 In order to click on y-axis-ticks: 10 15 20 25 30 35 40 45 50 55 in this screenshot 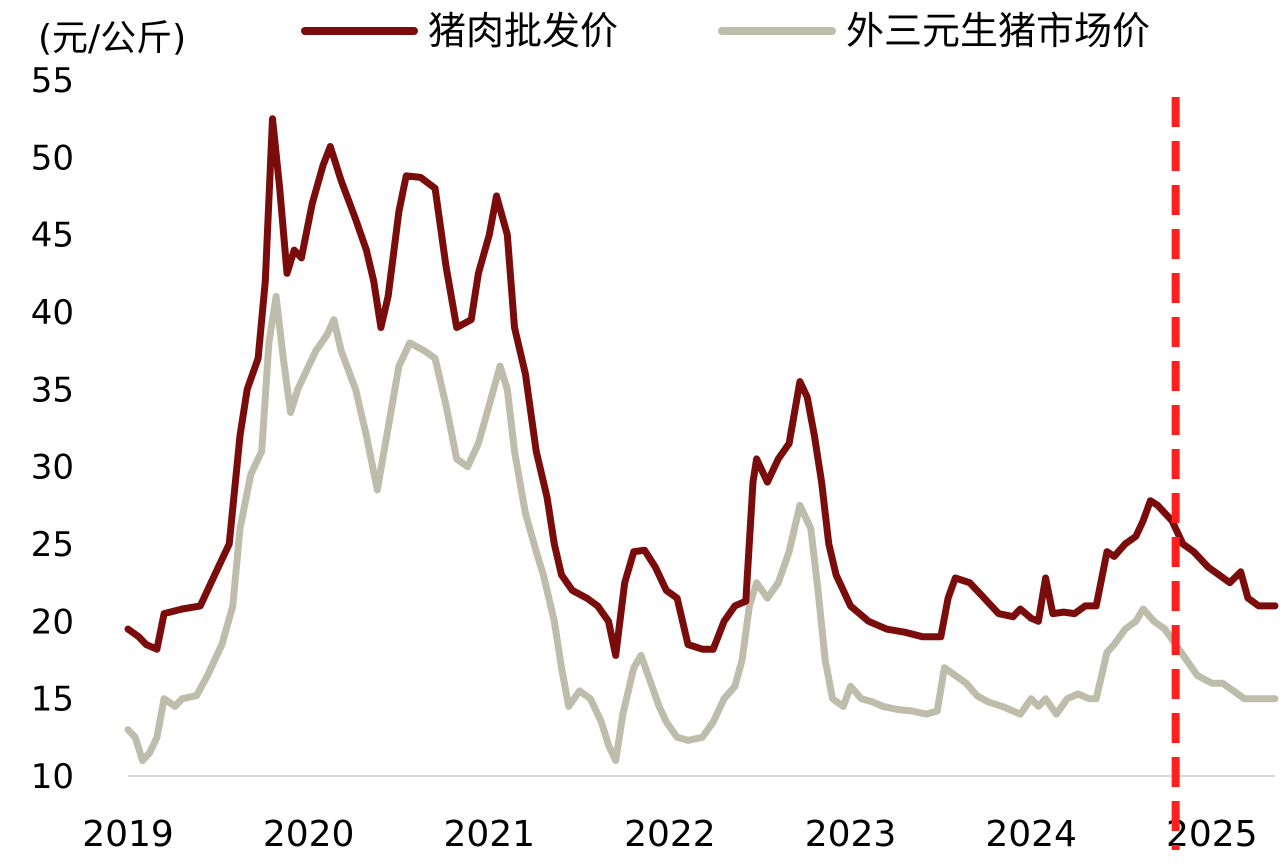, I will do `click(52, 429)`.